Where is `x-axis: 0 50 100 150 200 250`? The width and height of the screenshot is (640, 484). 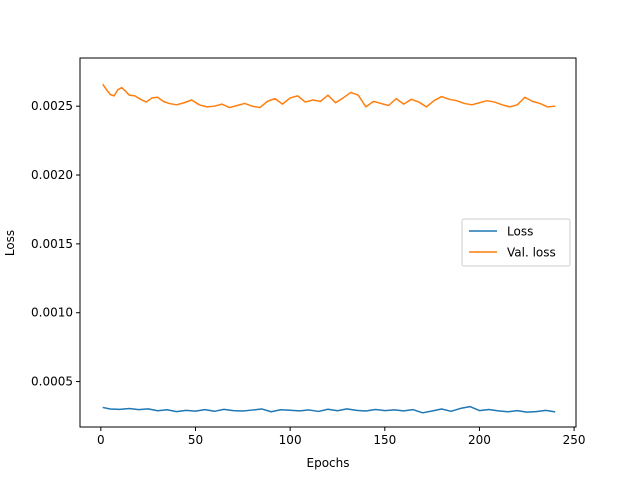
x-axis: 0 50 100 150 200 250 is located at coordinates (341, 437).